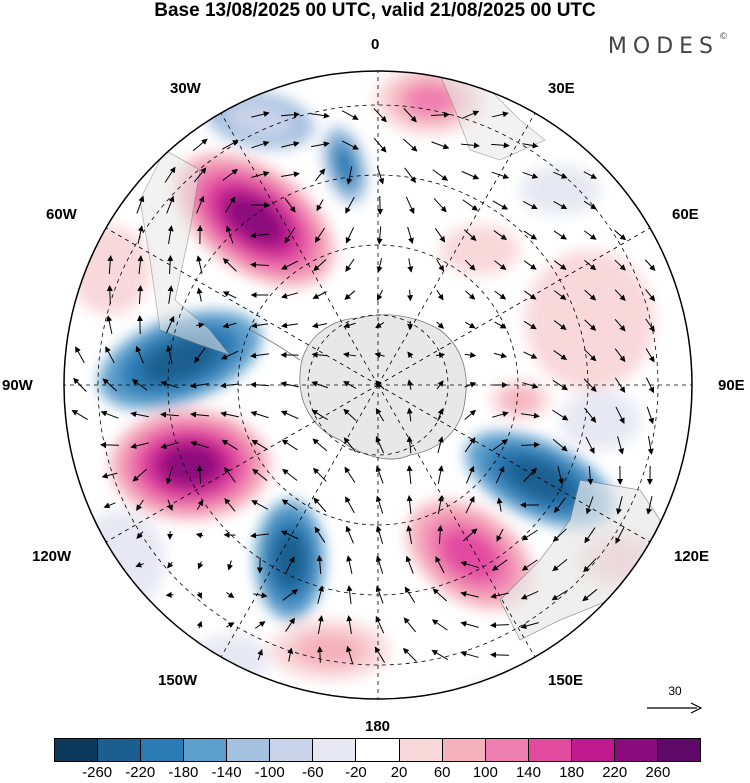  Describe the element at coordinates (675, 708) in the screenshot. I see `vector-scale-arrow` at that location.